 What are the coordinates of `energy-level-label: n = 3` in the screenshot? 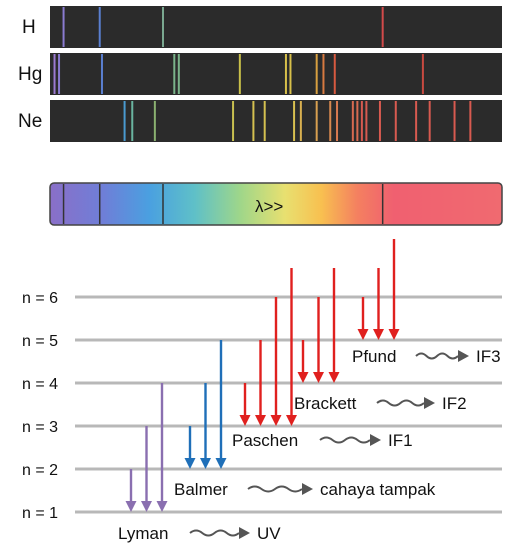 It's located at (40, 427).